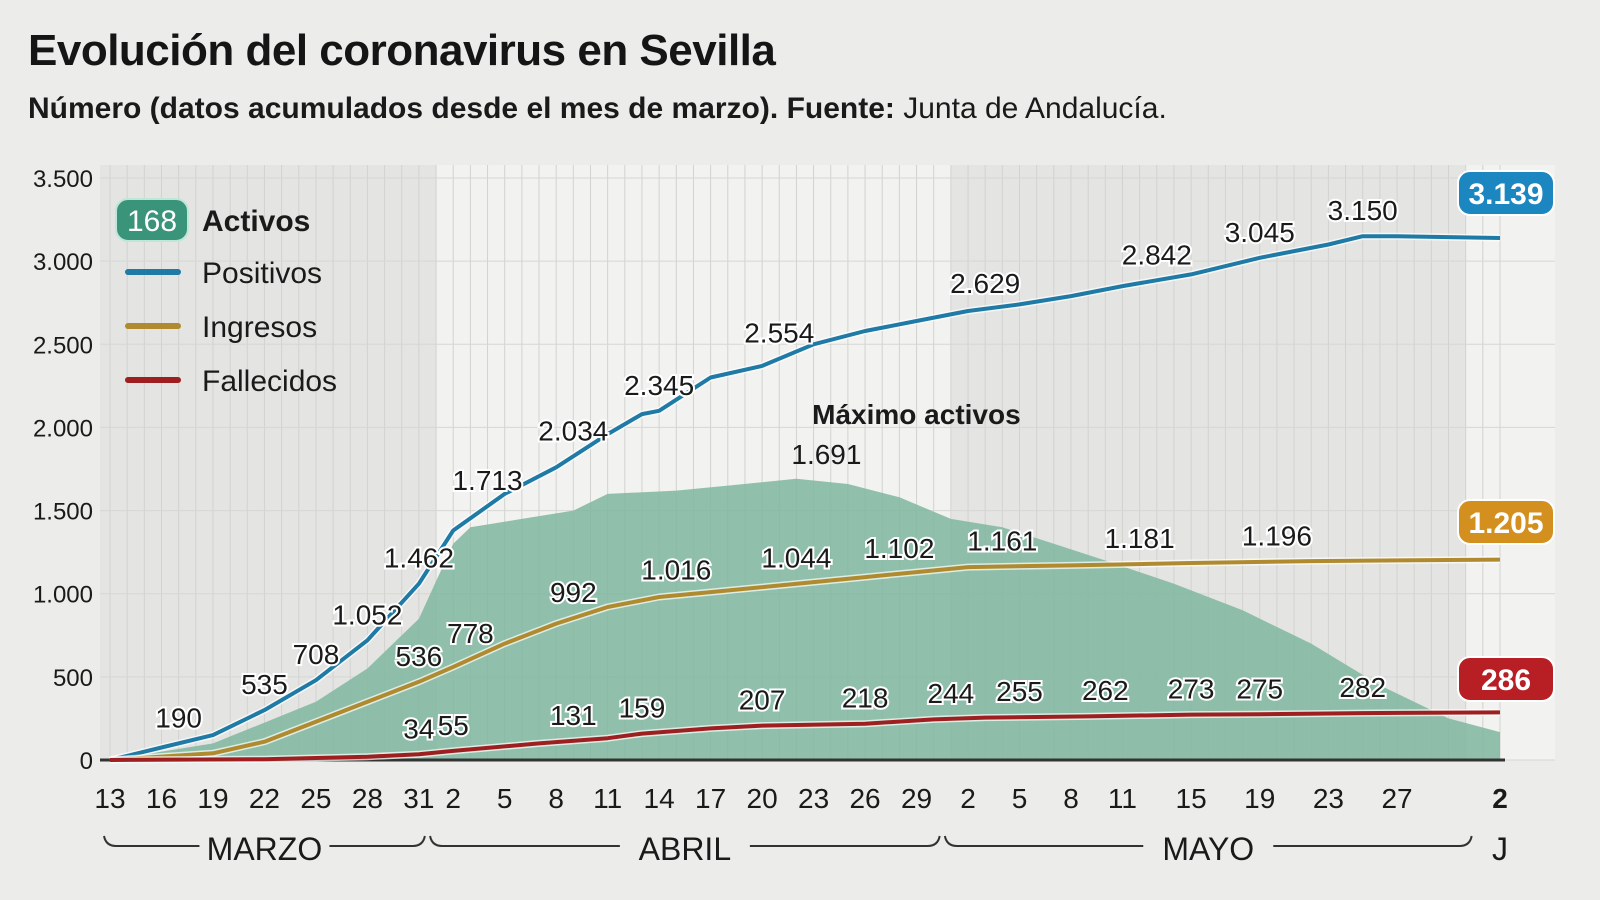  Describe the element at coordinates (259, 327) in the screenshot. I see `legend-ingresos-label: Ingresos` at that location.